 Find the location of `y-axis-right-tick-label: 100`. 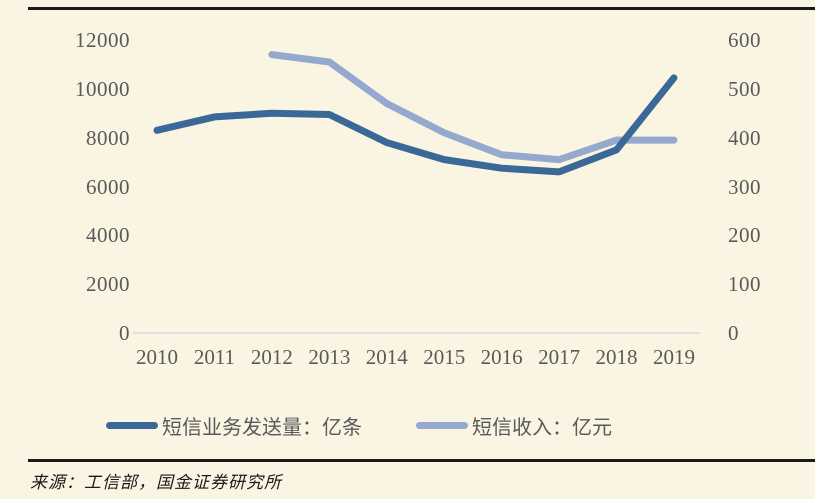

y-axis-right-tick-label: 100 is located at coordinates (744, 284).